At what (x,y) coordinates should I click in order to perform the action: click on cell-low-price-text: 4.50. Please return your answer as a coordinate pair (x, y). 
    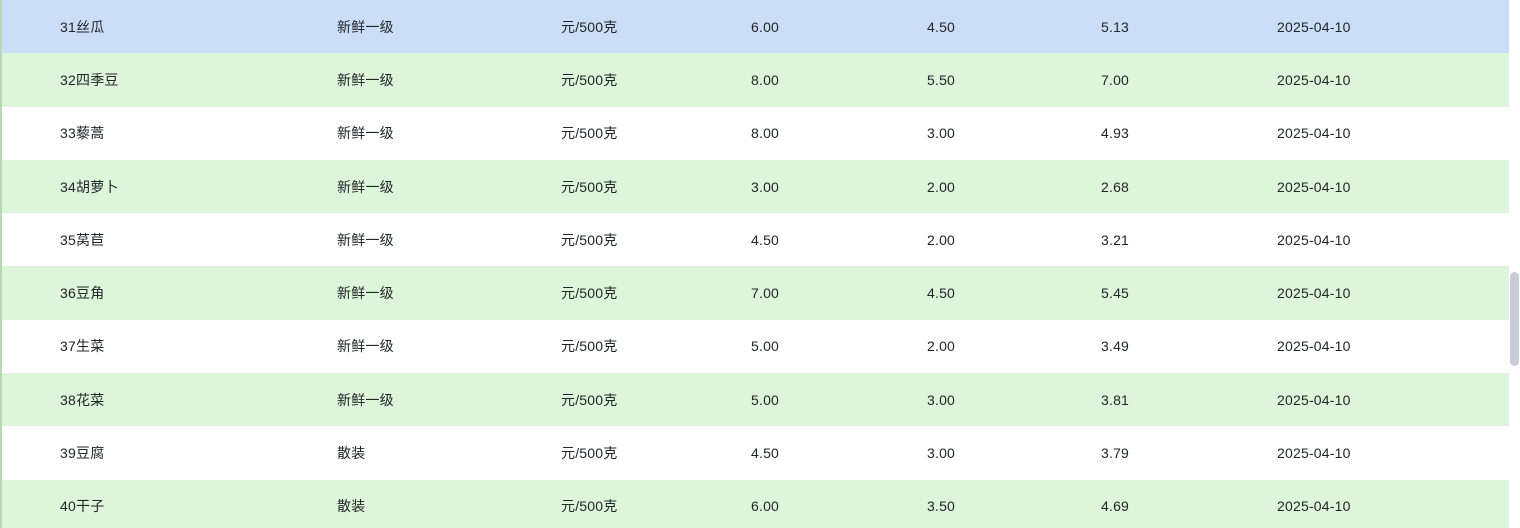
    Looking at the image, I should click on (941, 26).